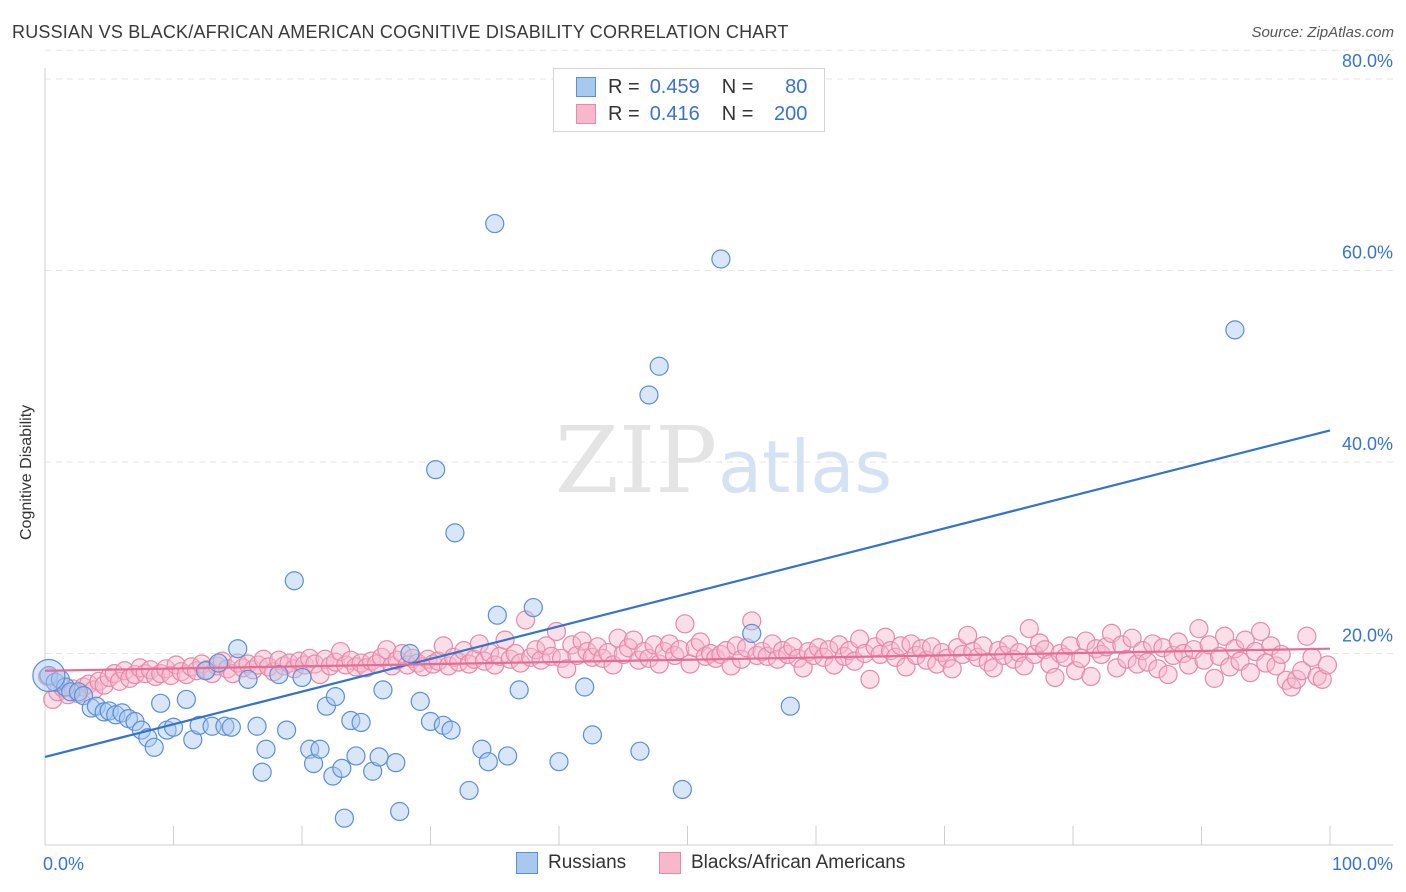  Describe the element at coordinates (63, 864) in the screenshot. I see `x-tick-label-left: 0.0%` at that location.